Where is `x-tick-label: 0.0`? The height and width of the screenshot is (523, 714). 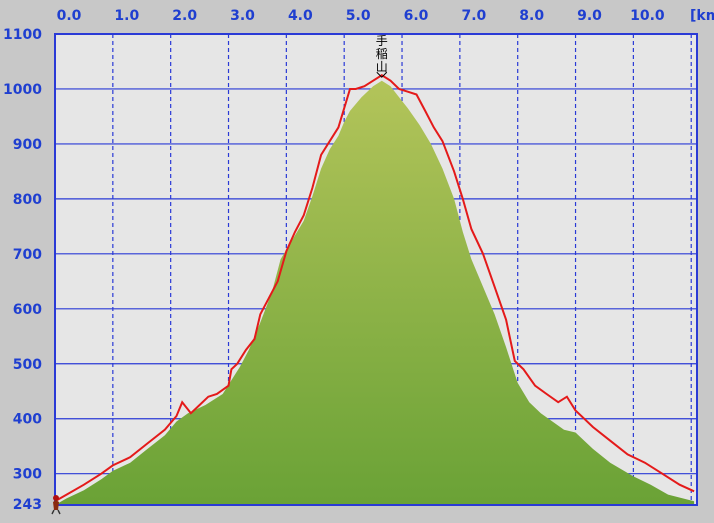
x-tick-label: 0.0 is located at coordinates (69, 16).